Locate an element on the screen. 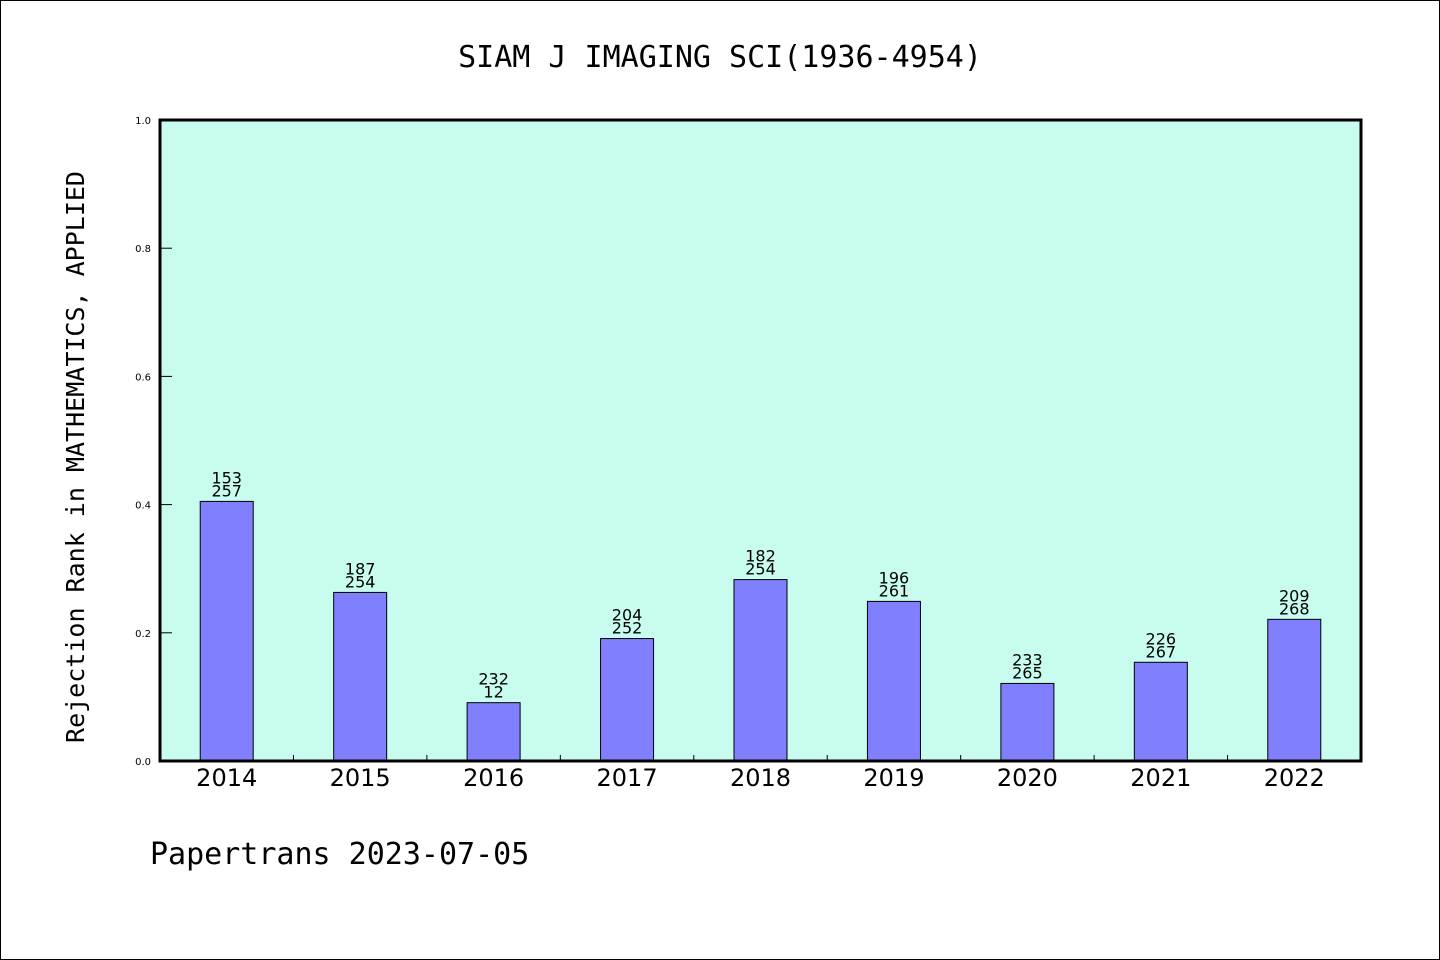 The image size is (1440, 960). y-axis-ticks: 0.0 0.2 0.4 0.6 0.8 1.0 is located at coordinates (153, 442).